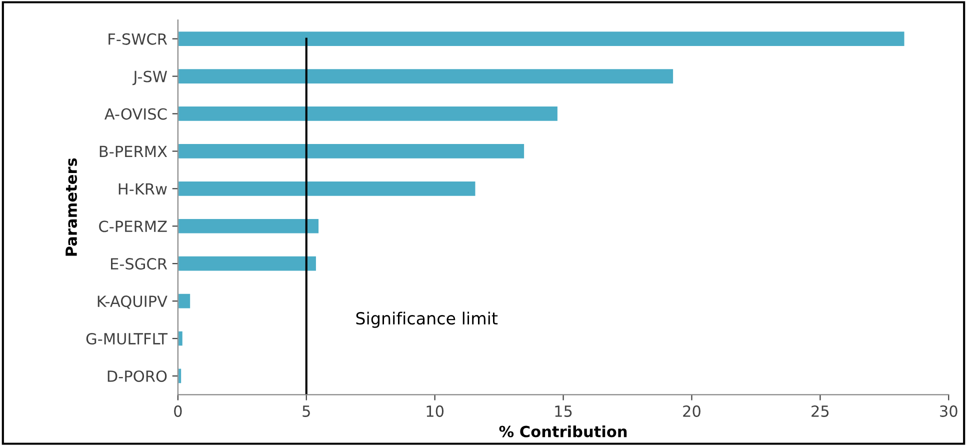 The image size is (967, 446). I want to click on y-tick-label: C-PERMZ, so click(133, 226).